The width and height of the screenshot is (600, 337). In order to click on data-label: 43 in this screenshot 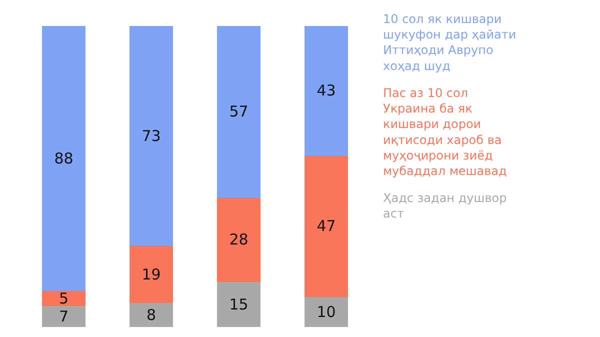, I will do `click(326, 91)`.